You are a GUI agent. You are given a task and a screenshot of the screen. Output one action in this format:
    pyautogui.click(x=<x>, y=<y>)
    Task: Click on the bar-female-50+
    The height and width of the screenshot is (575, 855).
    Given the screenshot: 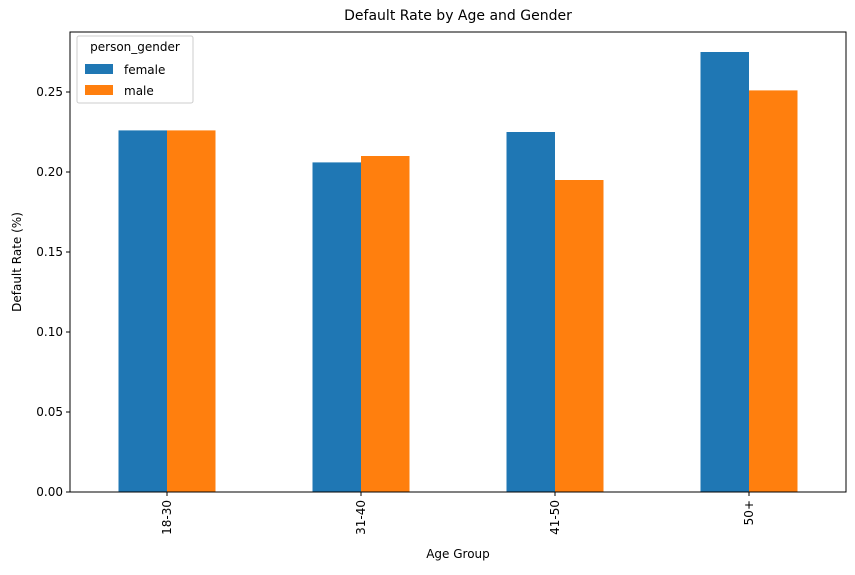 What is the action you would take?
    pyautogui.click(x=724, y=272)
    